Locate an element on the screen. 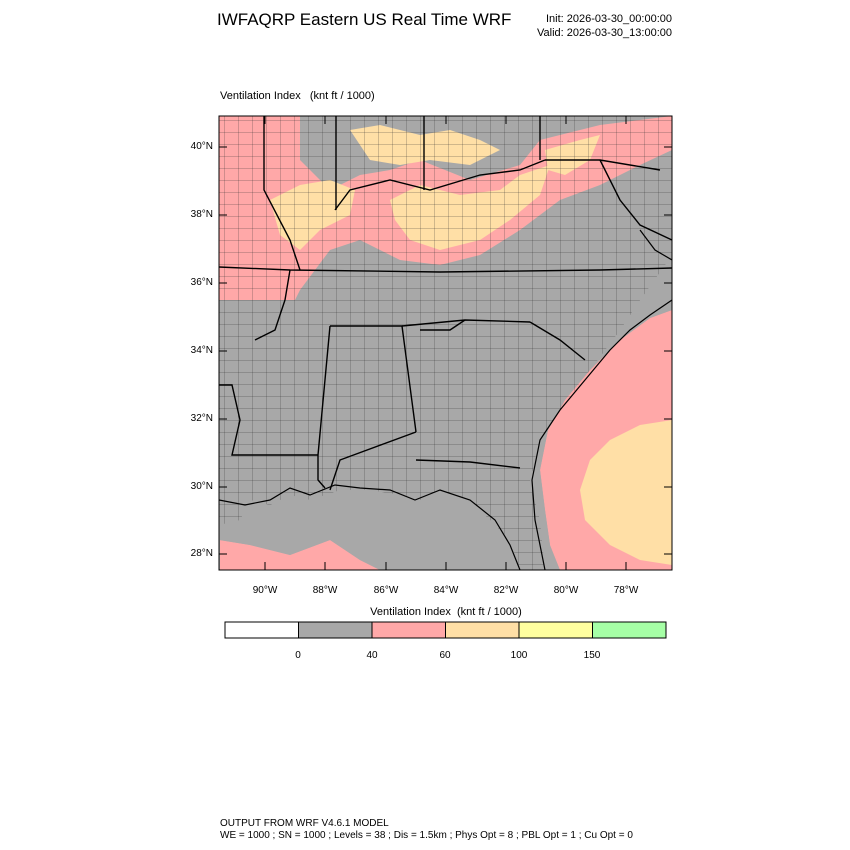  colorbar-tick-100: 100 is located at coordinates (519, 655).